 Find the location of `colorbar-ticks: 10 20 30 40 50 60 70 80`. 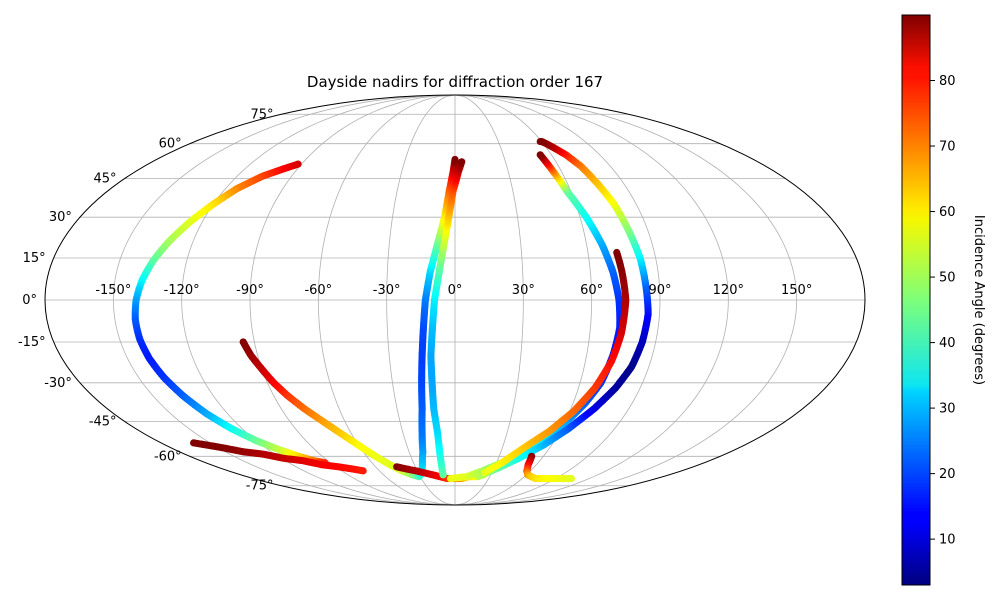

colorbar-ticks: 10 20 30 40 50 60 70 80 is located at coordinates (943, 311).